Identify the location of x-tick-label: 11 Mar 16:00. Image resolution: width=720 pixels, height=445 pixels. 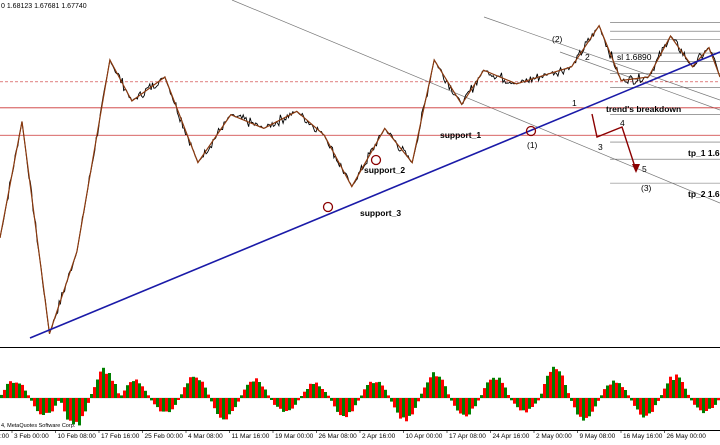
(251, 436).